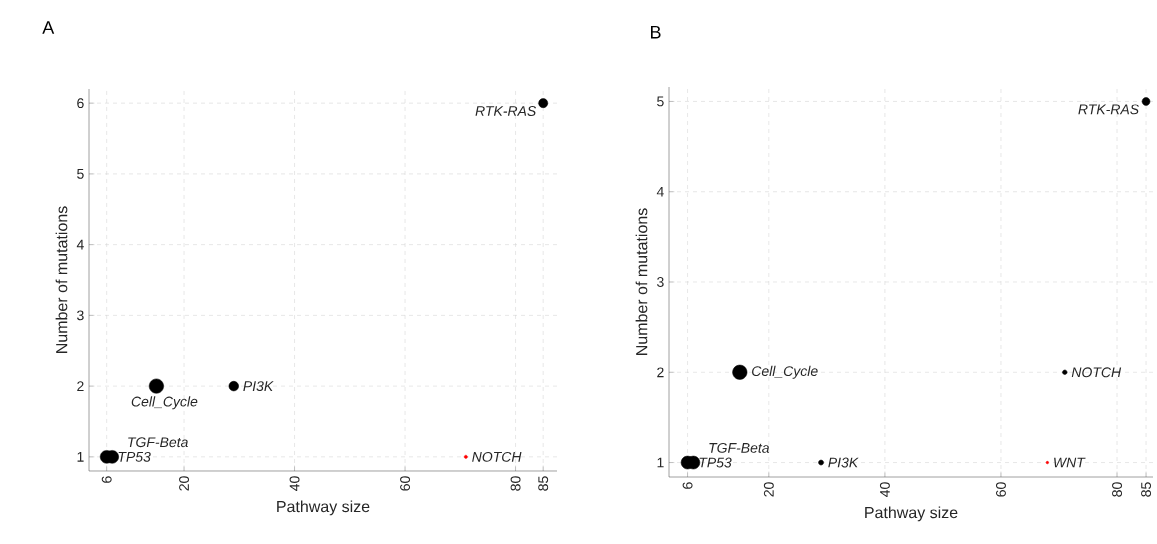 Image resolution: width=1157 pixels, height=544 pixels. What do you see at coordinates (80, 103) in the screenshot?
I see `y-tick-label: 6` at bounding box center [80, 103].